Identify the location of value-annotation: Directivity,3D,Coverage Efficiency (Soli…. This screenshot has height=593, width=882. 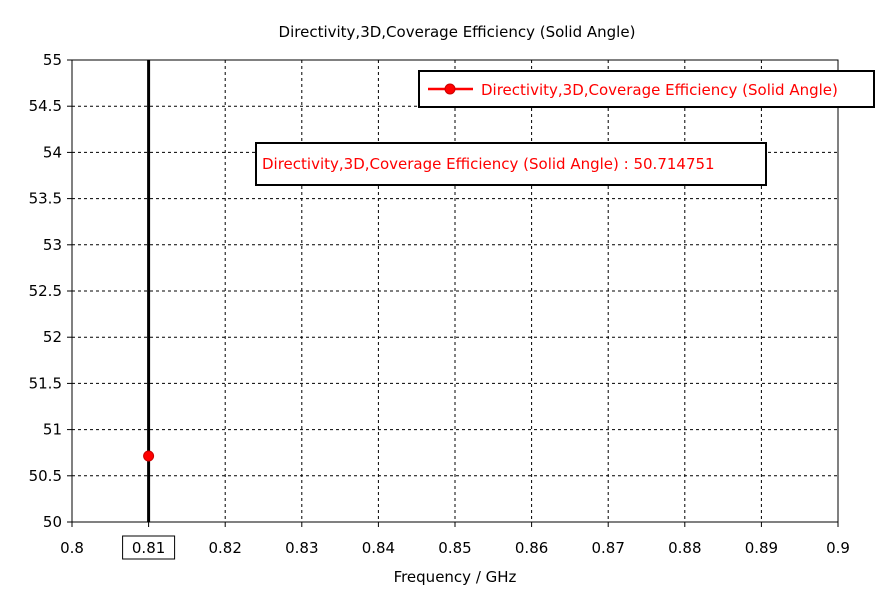
(511, 164).